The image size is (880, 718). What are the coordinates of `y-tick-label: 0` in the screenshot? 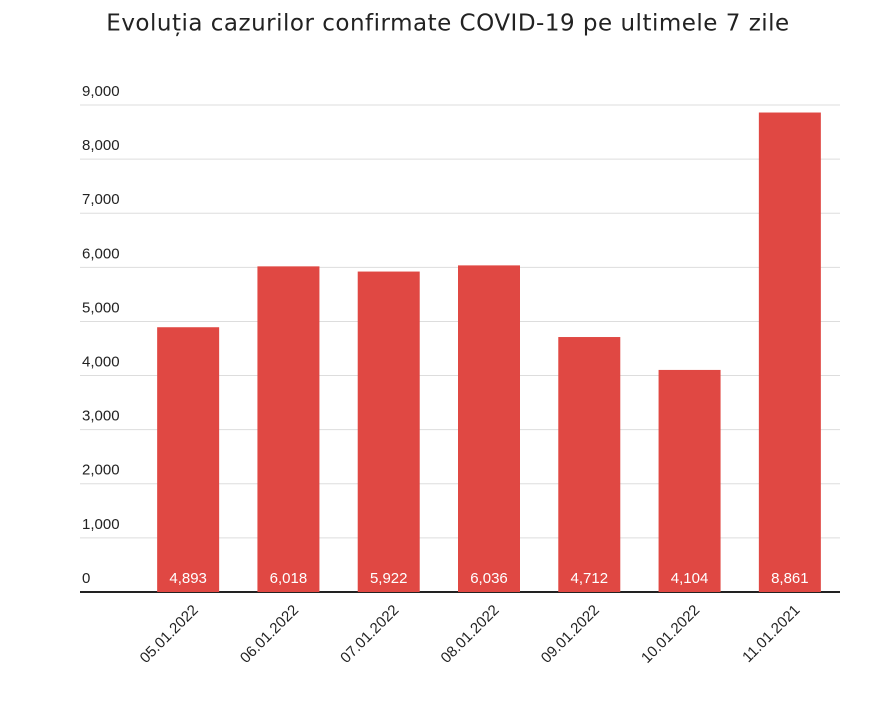 It's located at (86, 578).